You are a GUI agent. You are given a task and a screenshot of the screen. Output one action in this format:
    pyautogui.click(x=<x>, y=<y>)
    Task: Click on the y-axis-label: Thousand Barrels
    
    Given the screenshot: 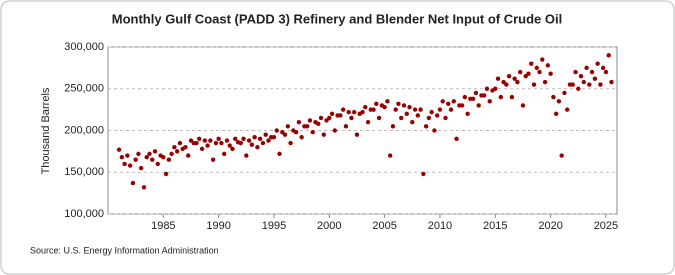 What is the action you would take?
    pyautogui.click(x=46, y=130)
    